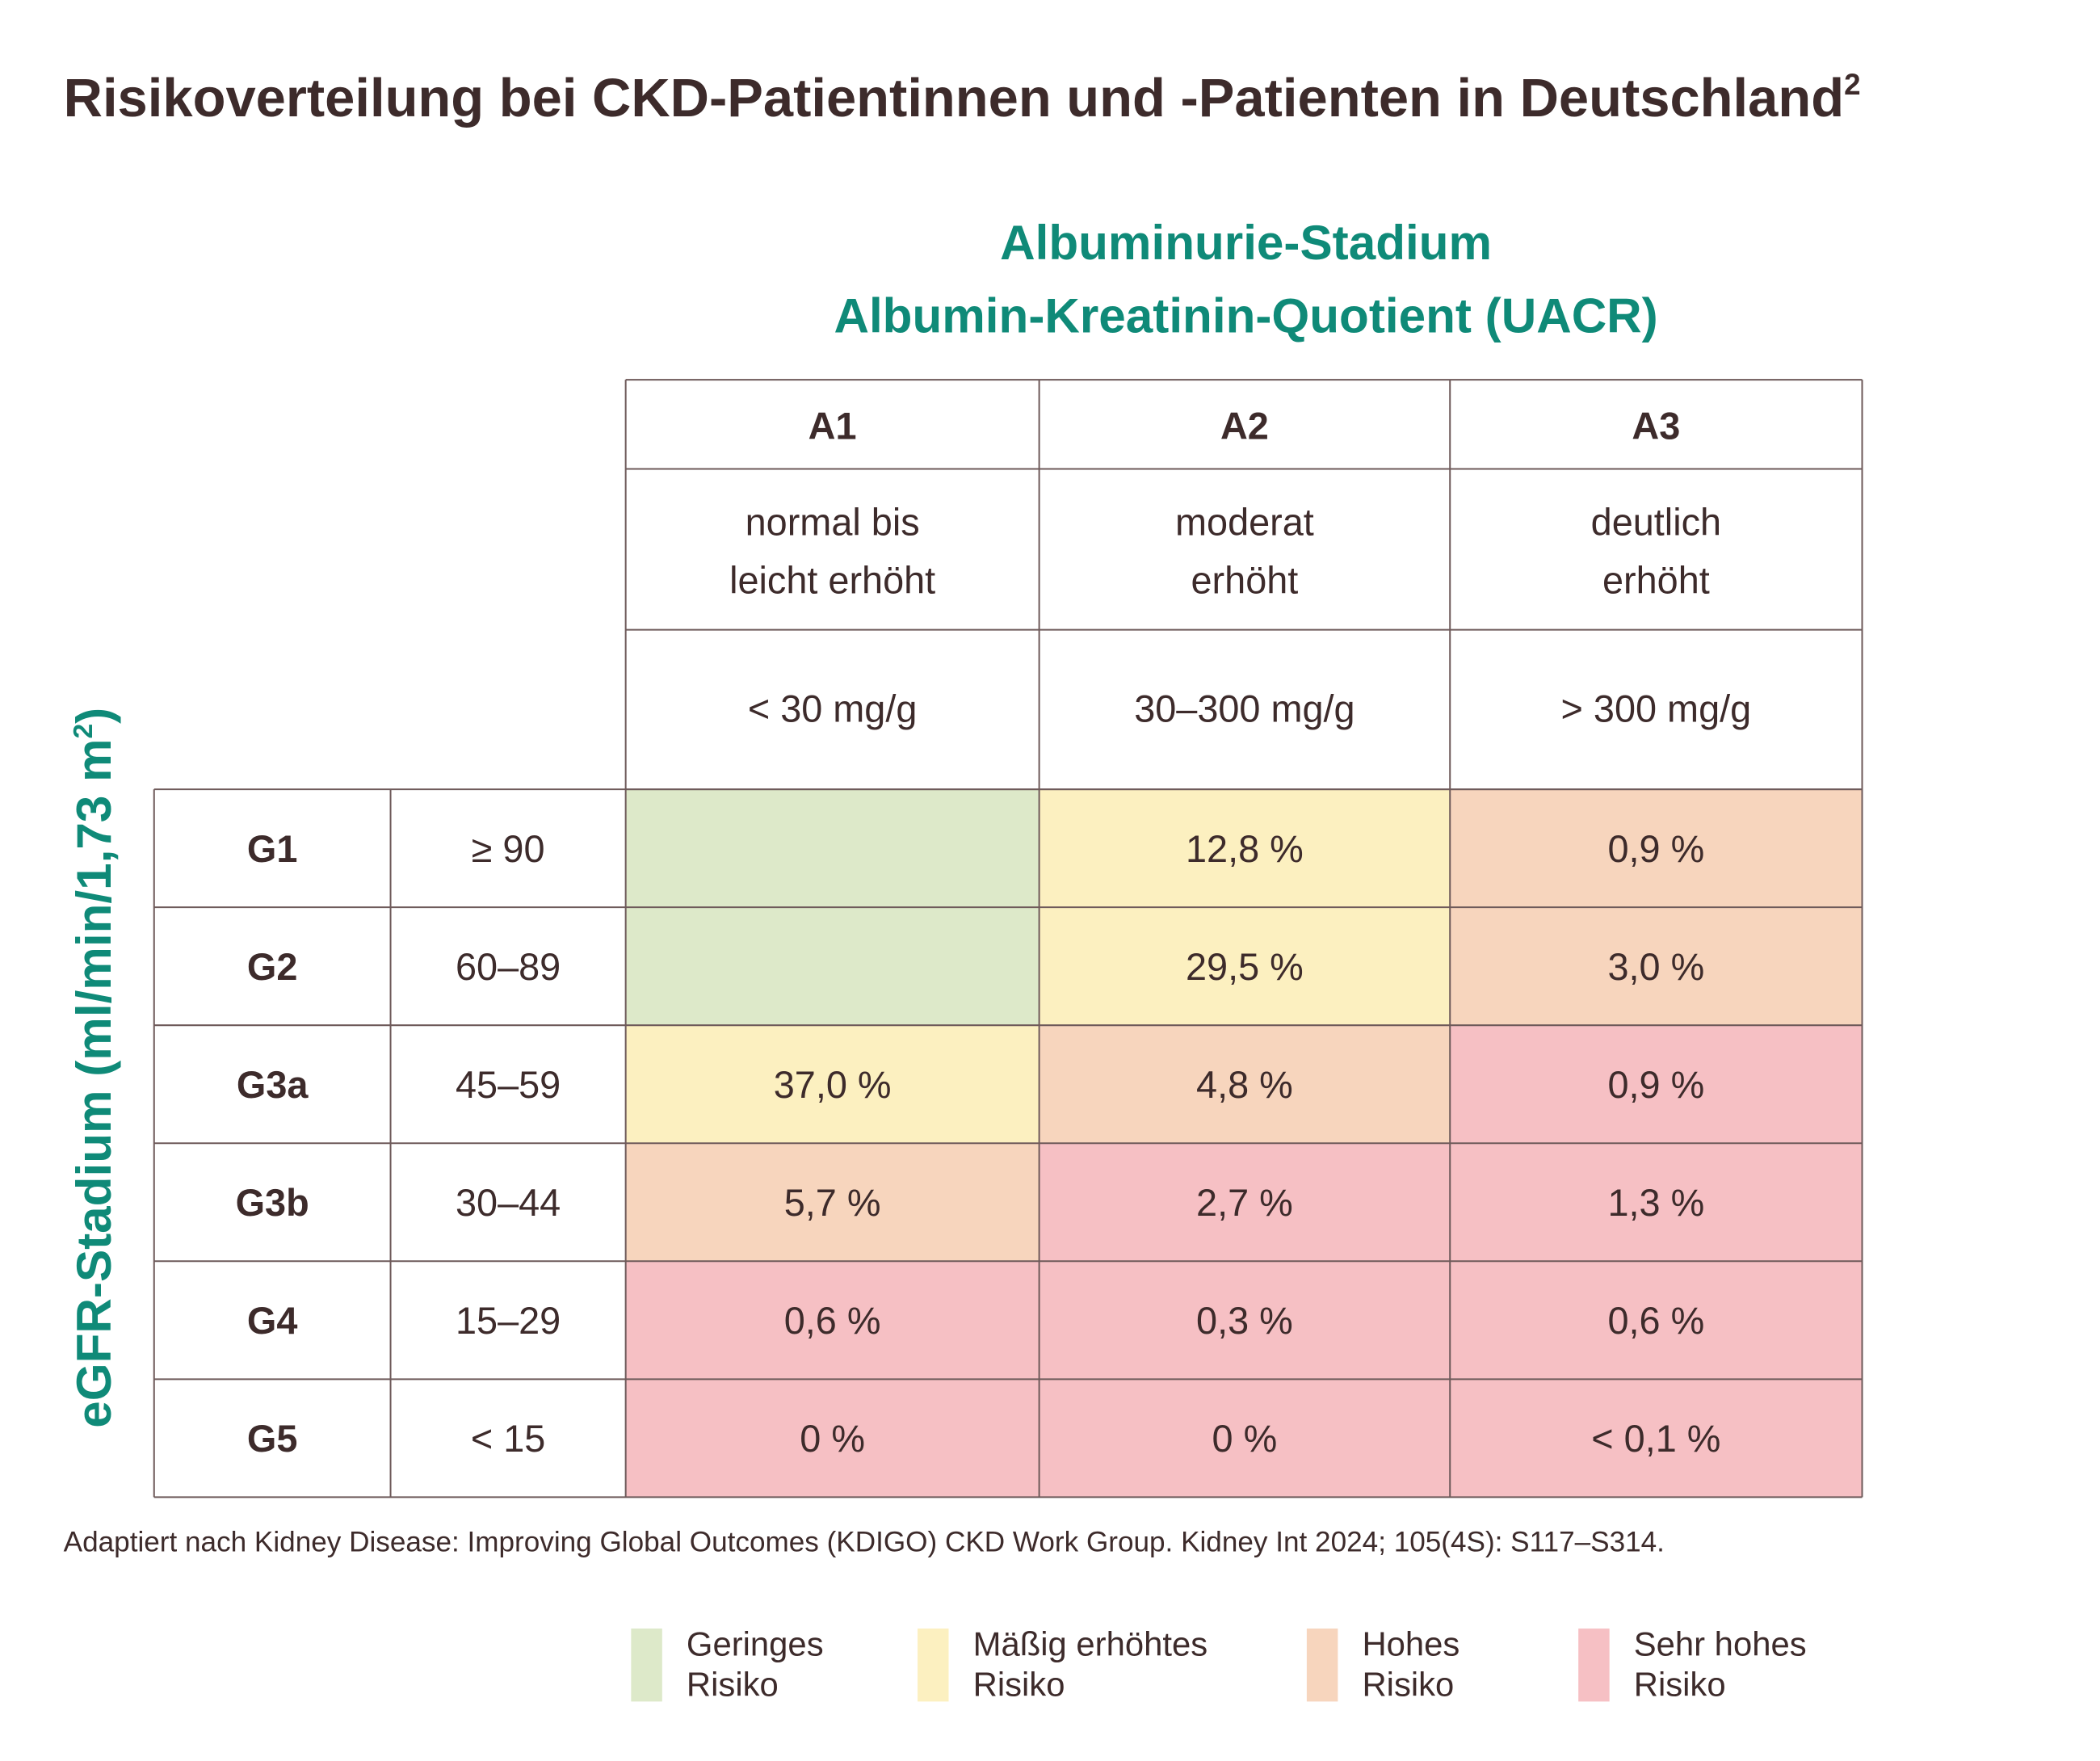 The image size is (2100, 1761). I want to click on cell-value: 1,3 %, so click(1655, 1203).